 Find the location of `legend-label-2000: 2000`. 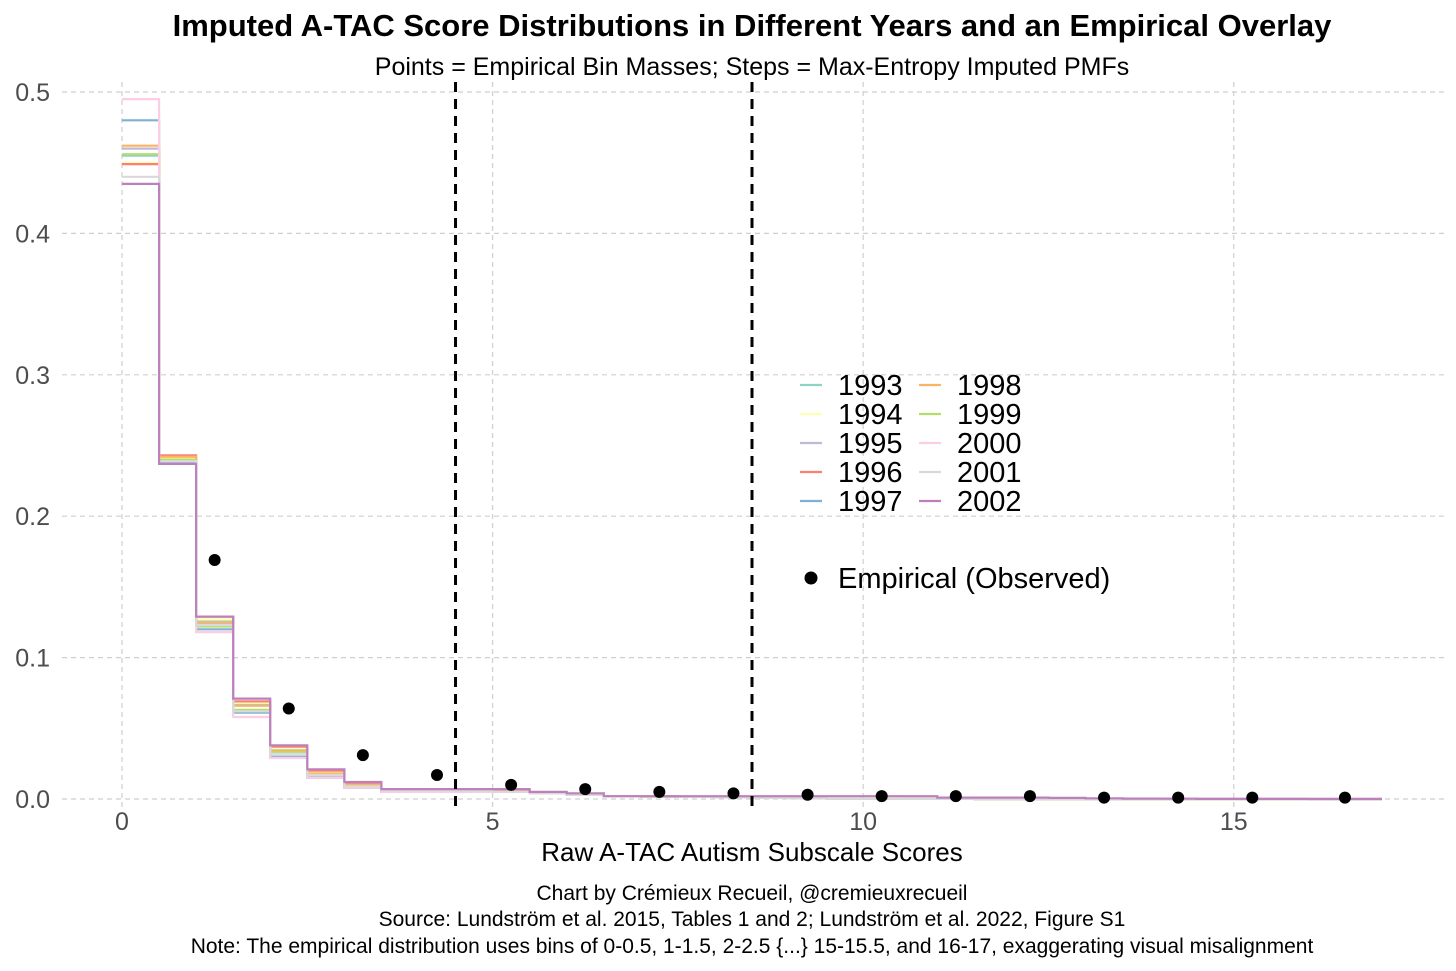

legend-label-2000: 2000 is located at coordinates (989, 444).